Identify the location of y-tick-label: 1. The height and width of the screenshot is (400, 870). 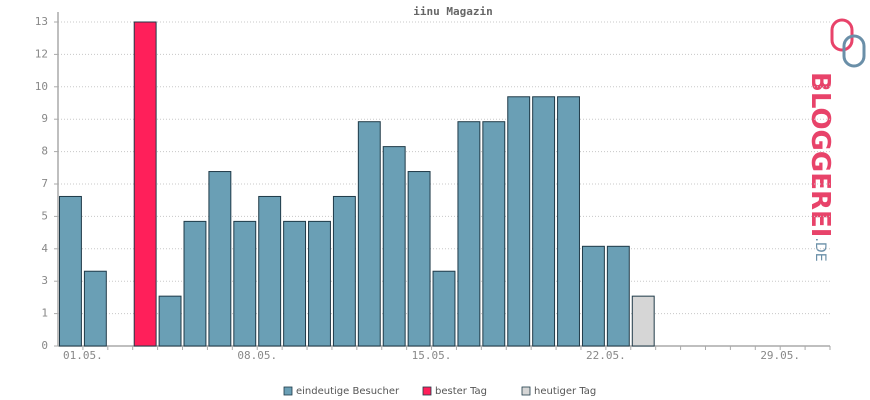
(44, 313).